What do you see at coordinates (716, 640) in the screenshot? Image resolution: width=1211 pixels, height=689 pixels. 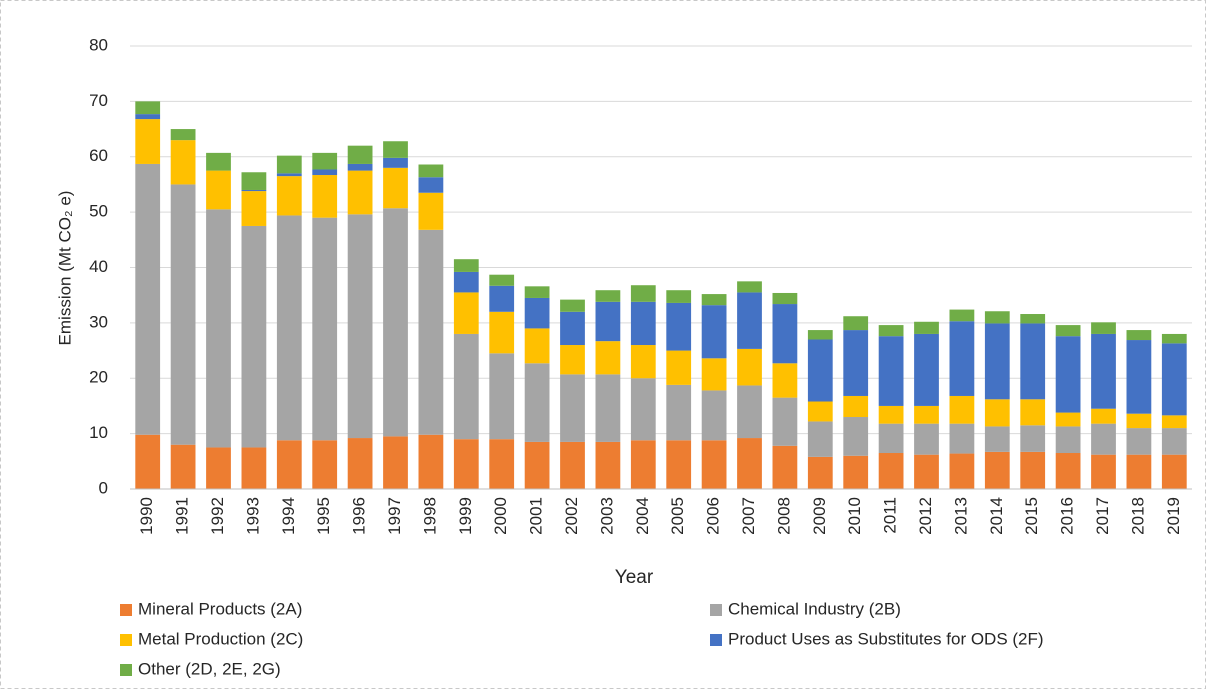 I see `legend-swatch` at bounding box center [716, 640].